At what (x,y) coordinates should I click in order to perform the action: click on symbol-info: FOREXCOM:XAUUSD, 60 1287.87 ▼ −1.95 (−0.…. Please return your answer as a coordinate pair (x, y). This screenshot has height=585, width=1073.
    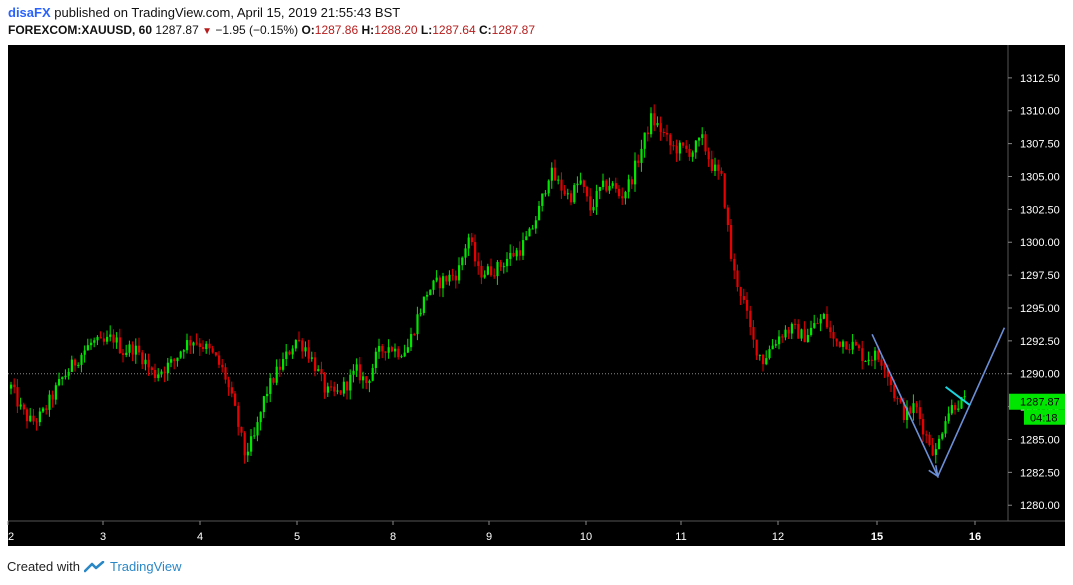
    Looking at the image, I should click on (271, 30).